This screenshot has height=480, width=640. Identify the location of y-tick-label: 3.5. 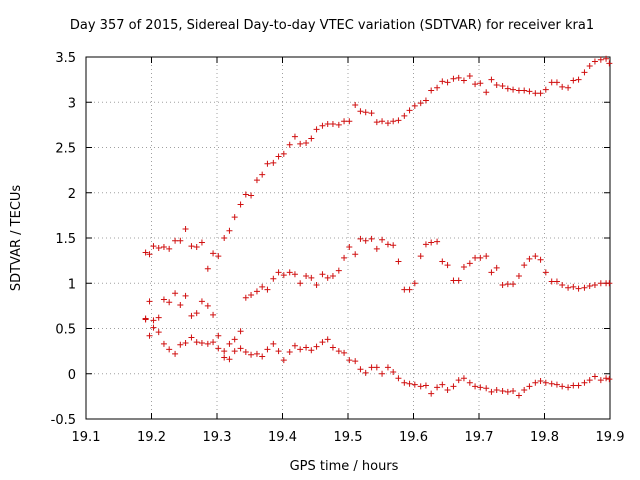
(65, 58).